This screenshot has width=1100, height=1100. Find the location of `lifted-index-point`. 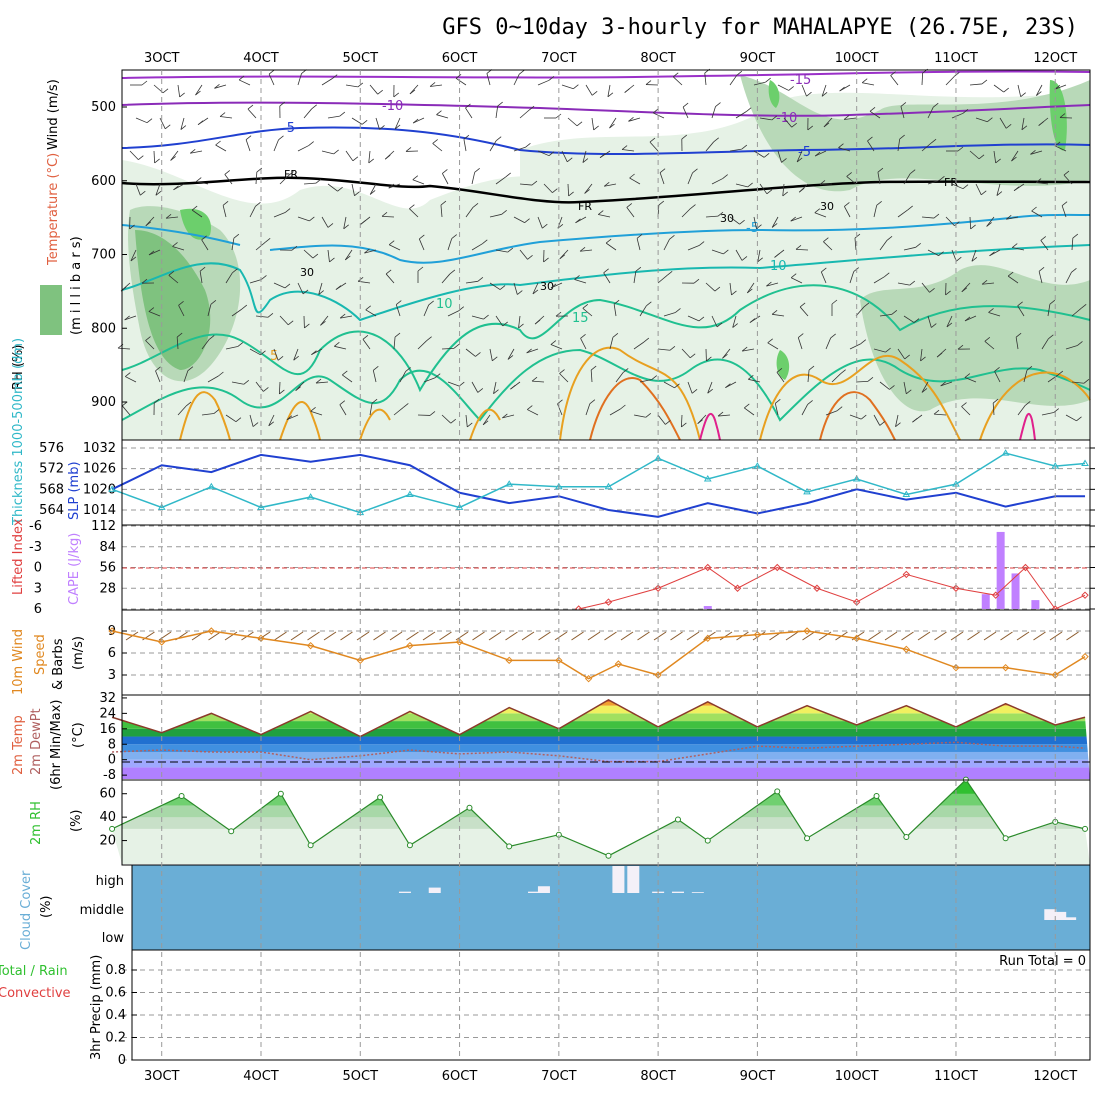

lifted-index-point is located at coordinates (737, 588).